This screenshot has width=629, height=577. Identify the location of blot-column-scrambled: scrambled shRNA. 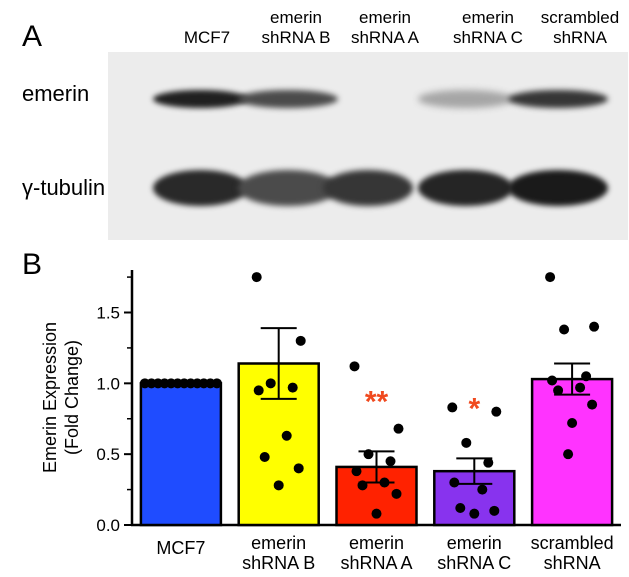
(580, 27).